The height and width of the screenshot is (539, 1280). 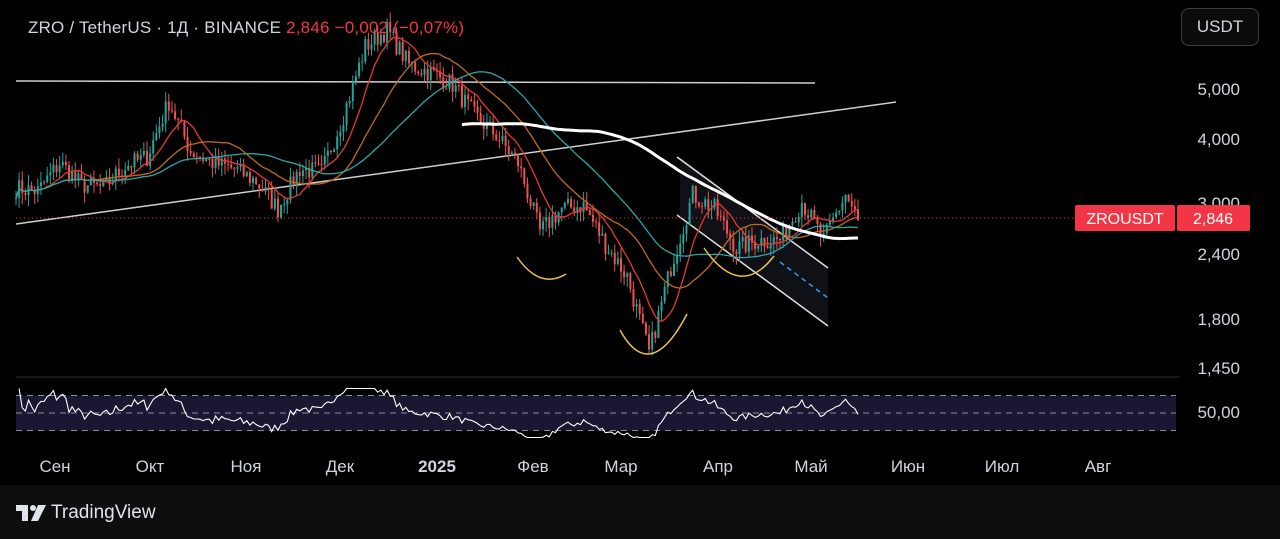 What do you see at coordinates (1213, 218) in the screenshot?
I see `price-label-value-bg` at bounding box center [1213, 218].